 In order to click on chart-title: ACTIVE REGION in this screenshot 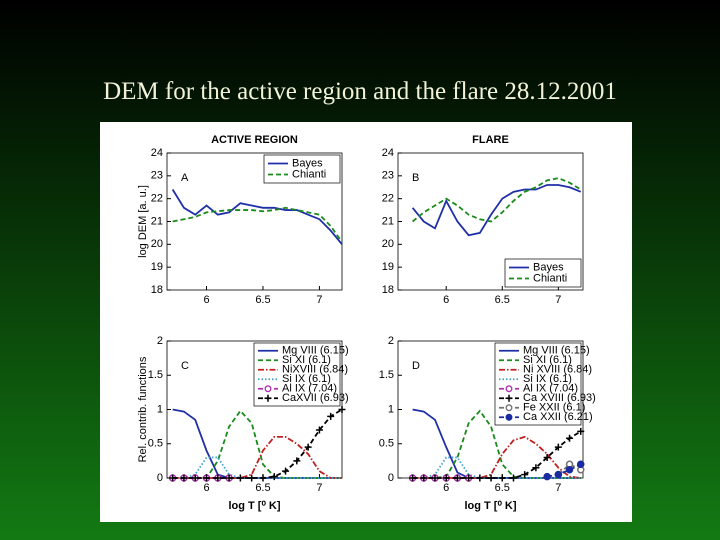, I will do `click(254, 140)`.